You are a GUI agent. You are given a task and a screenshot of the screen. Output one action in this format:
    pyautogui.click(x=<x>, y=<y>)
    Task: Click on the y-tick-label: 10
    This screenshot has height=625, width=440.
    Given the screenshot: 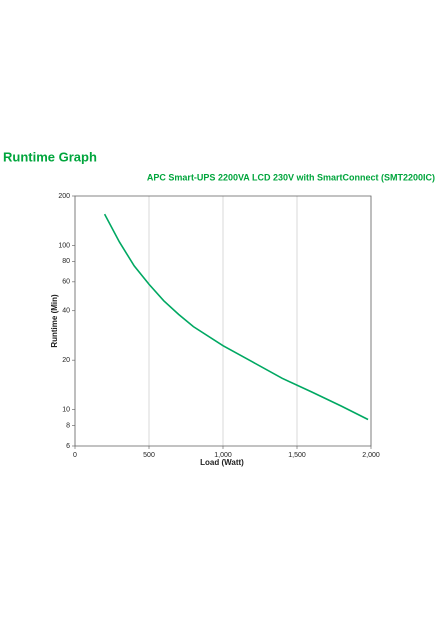 What is the action you would take?
    pyautogui.click(x=66, y=409)
    